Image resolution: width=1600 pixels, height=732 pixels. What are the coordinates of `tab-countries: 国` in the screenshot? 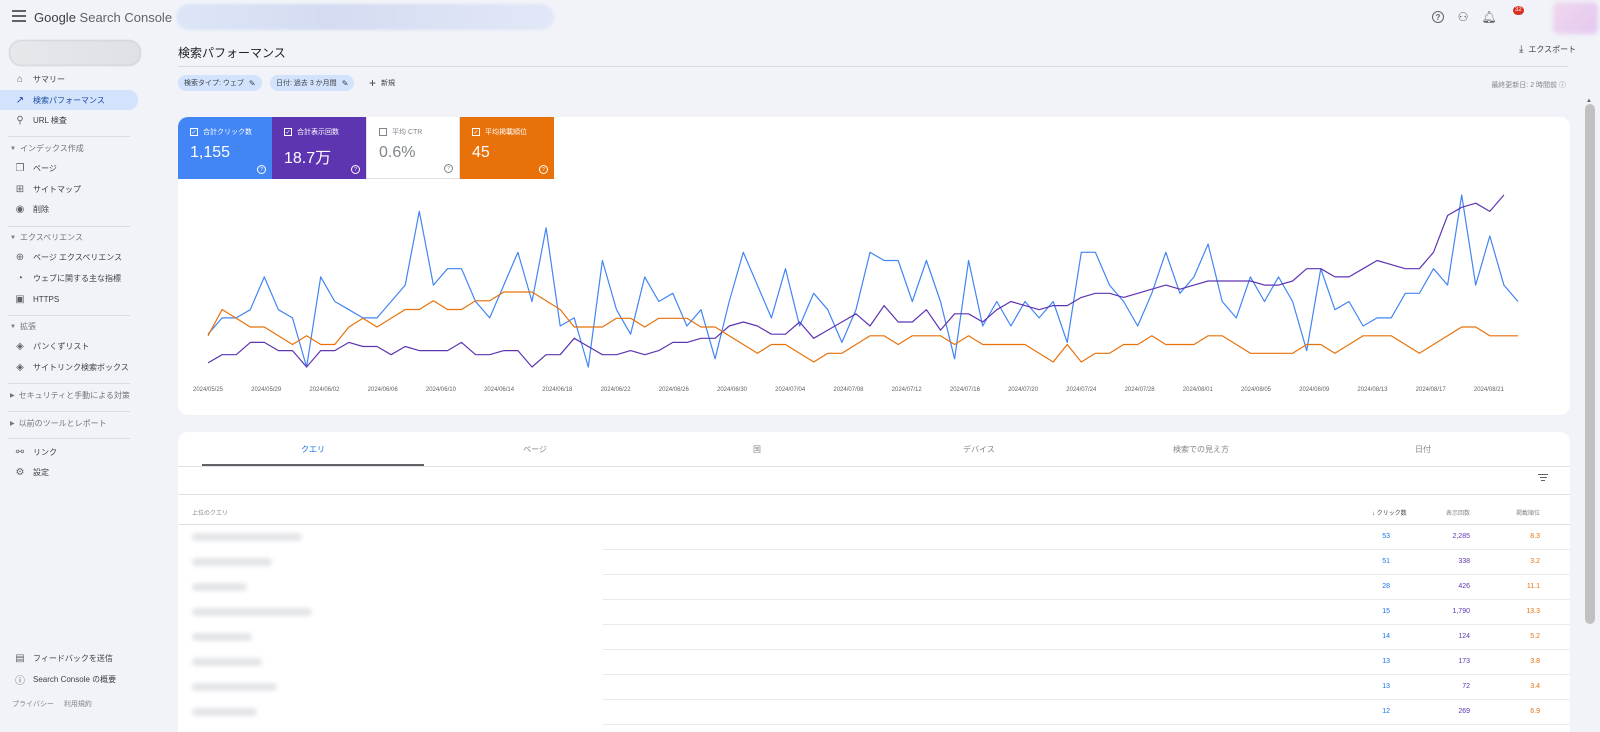 It's located at (757, 449).